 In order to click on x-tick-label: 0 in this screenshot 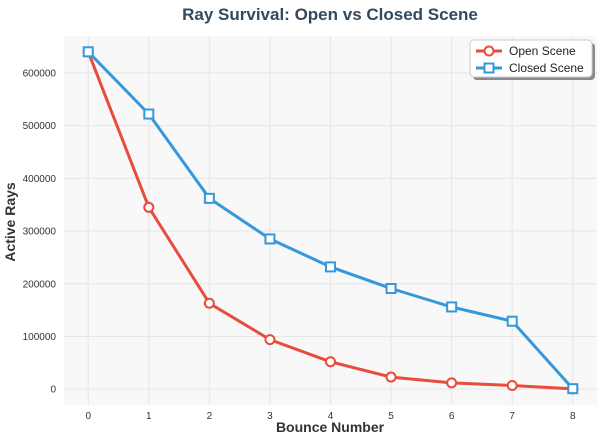, I will do `click(88, 416)`.